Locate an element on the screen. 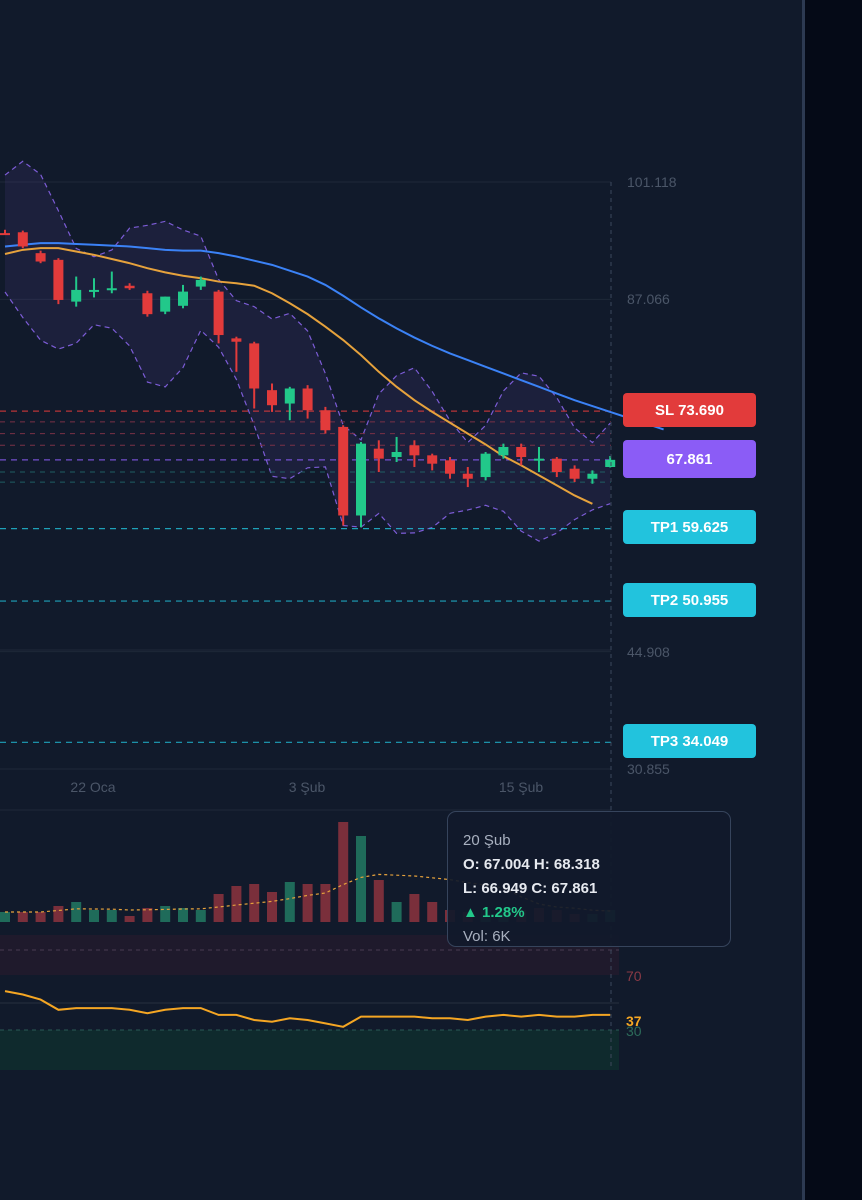 The width and height of the screenshot is (862, 1200). stop-loss-badge: SL 73.690 is located at coordinates (689, 410).